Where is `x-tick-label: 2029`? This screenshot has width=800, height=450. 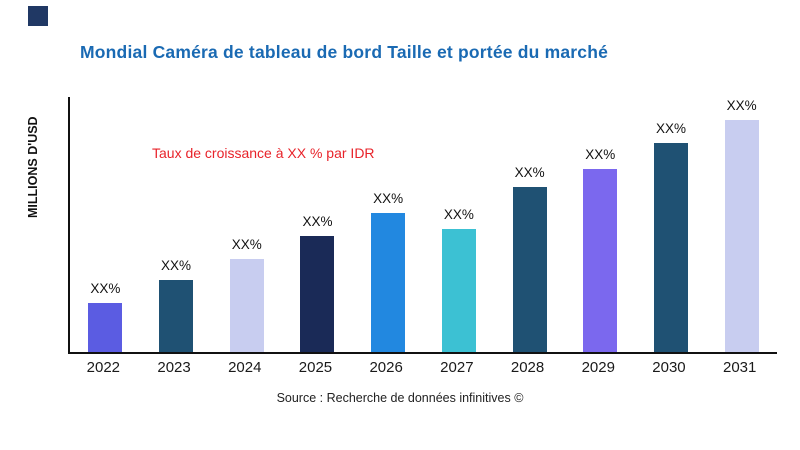
x-tick-label: 2029 is located at coordinates (598, 367).